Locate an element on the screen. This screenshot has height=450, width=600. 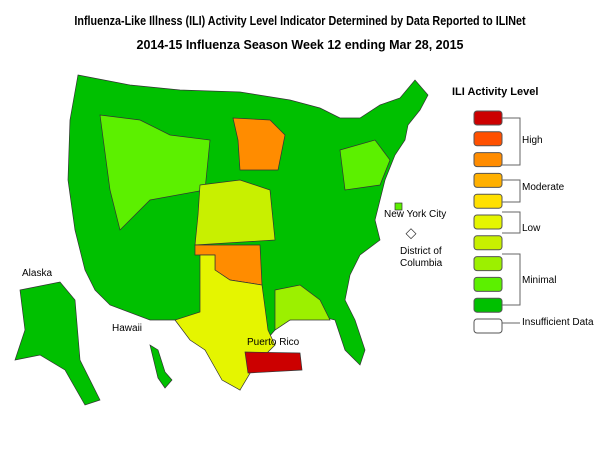
region-northeast-light is located at coordinates (365, 165).